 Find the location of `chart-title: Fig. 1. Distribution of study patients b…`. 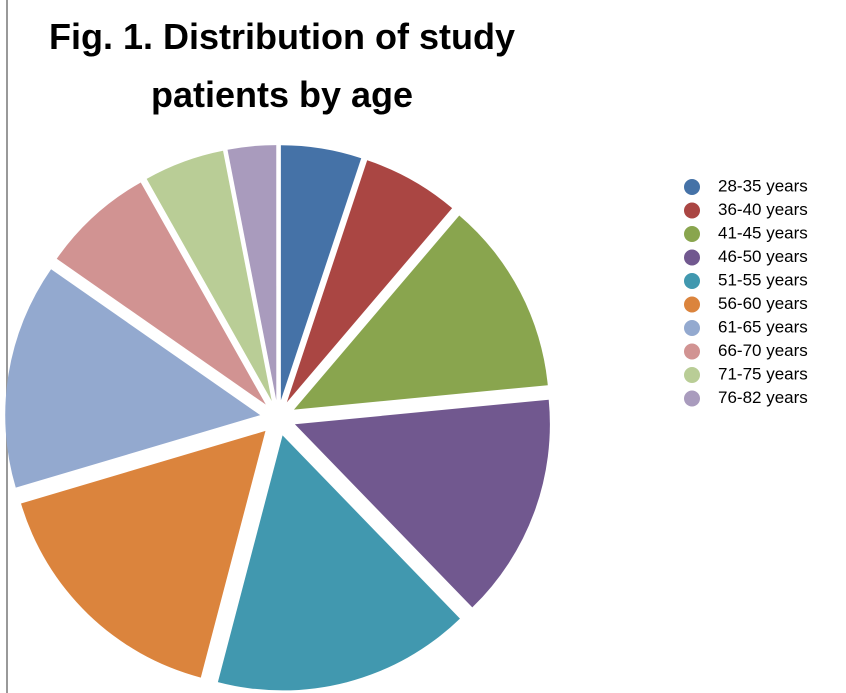

chart-title: Fig. 1. Distribution of study patients b… is located at coordinates (282, 65).